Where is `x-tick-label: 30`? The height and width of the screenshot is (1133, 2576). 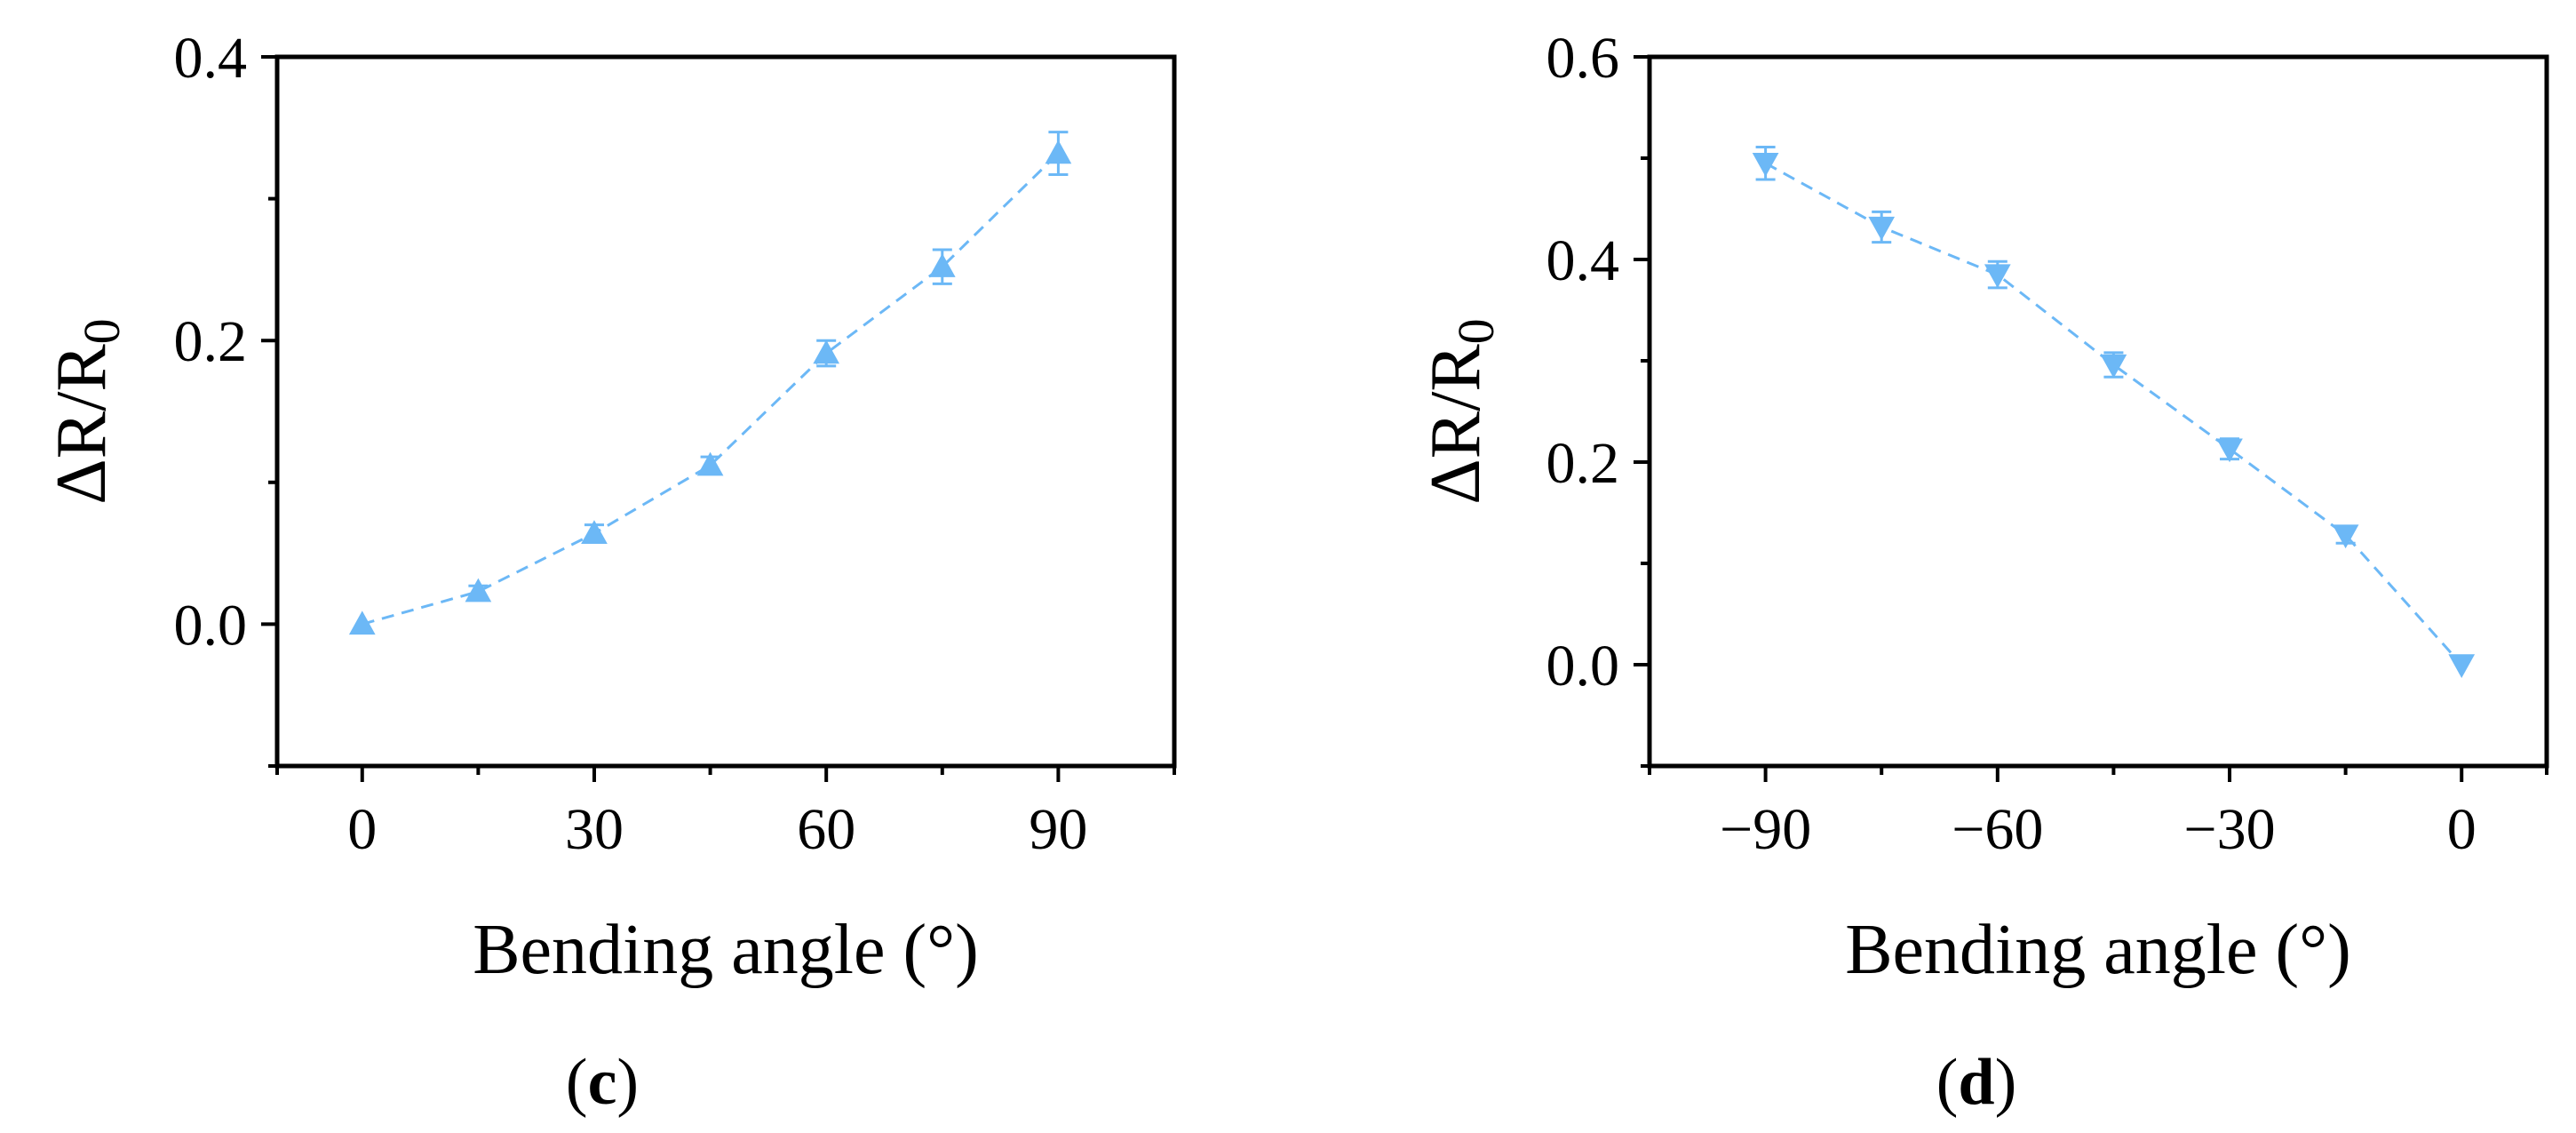
x-tick-label: 30 is located at coordinates (594, 830).